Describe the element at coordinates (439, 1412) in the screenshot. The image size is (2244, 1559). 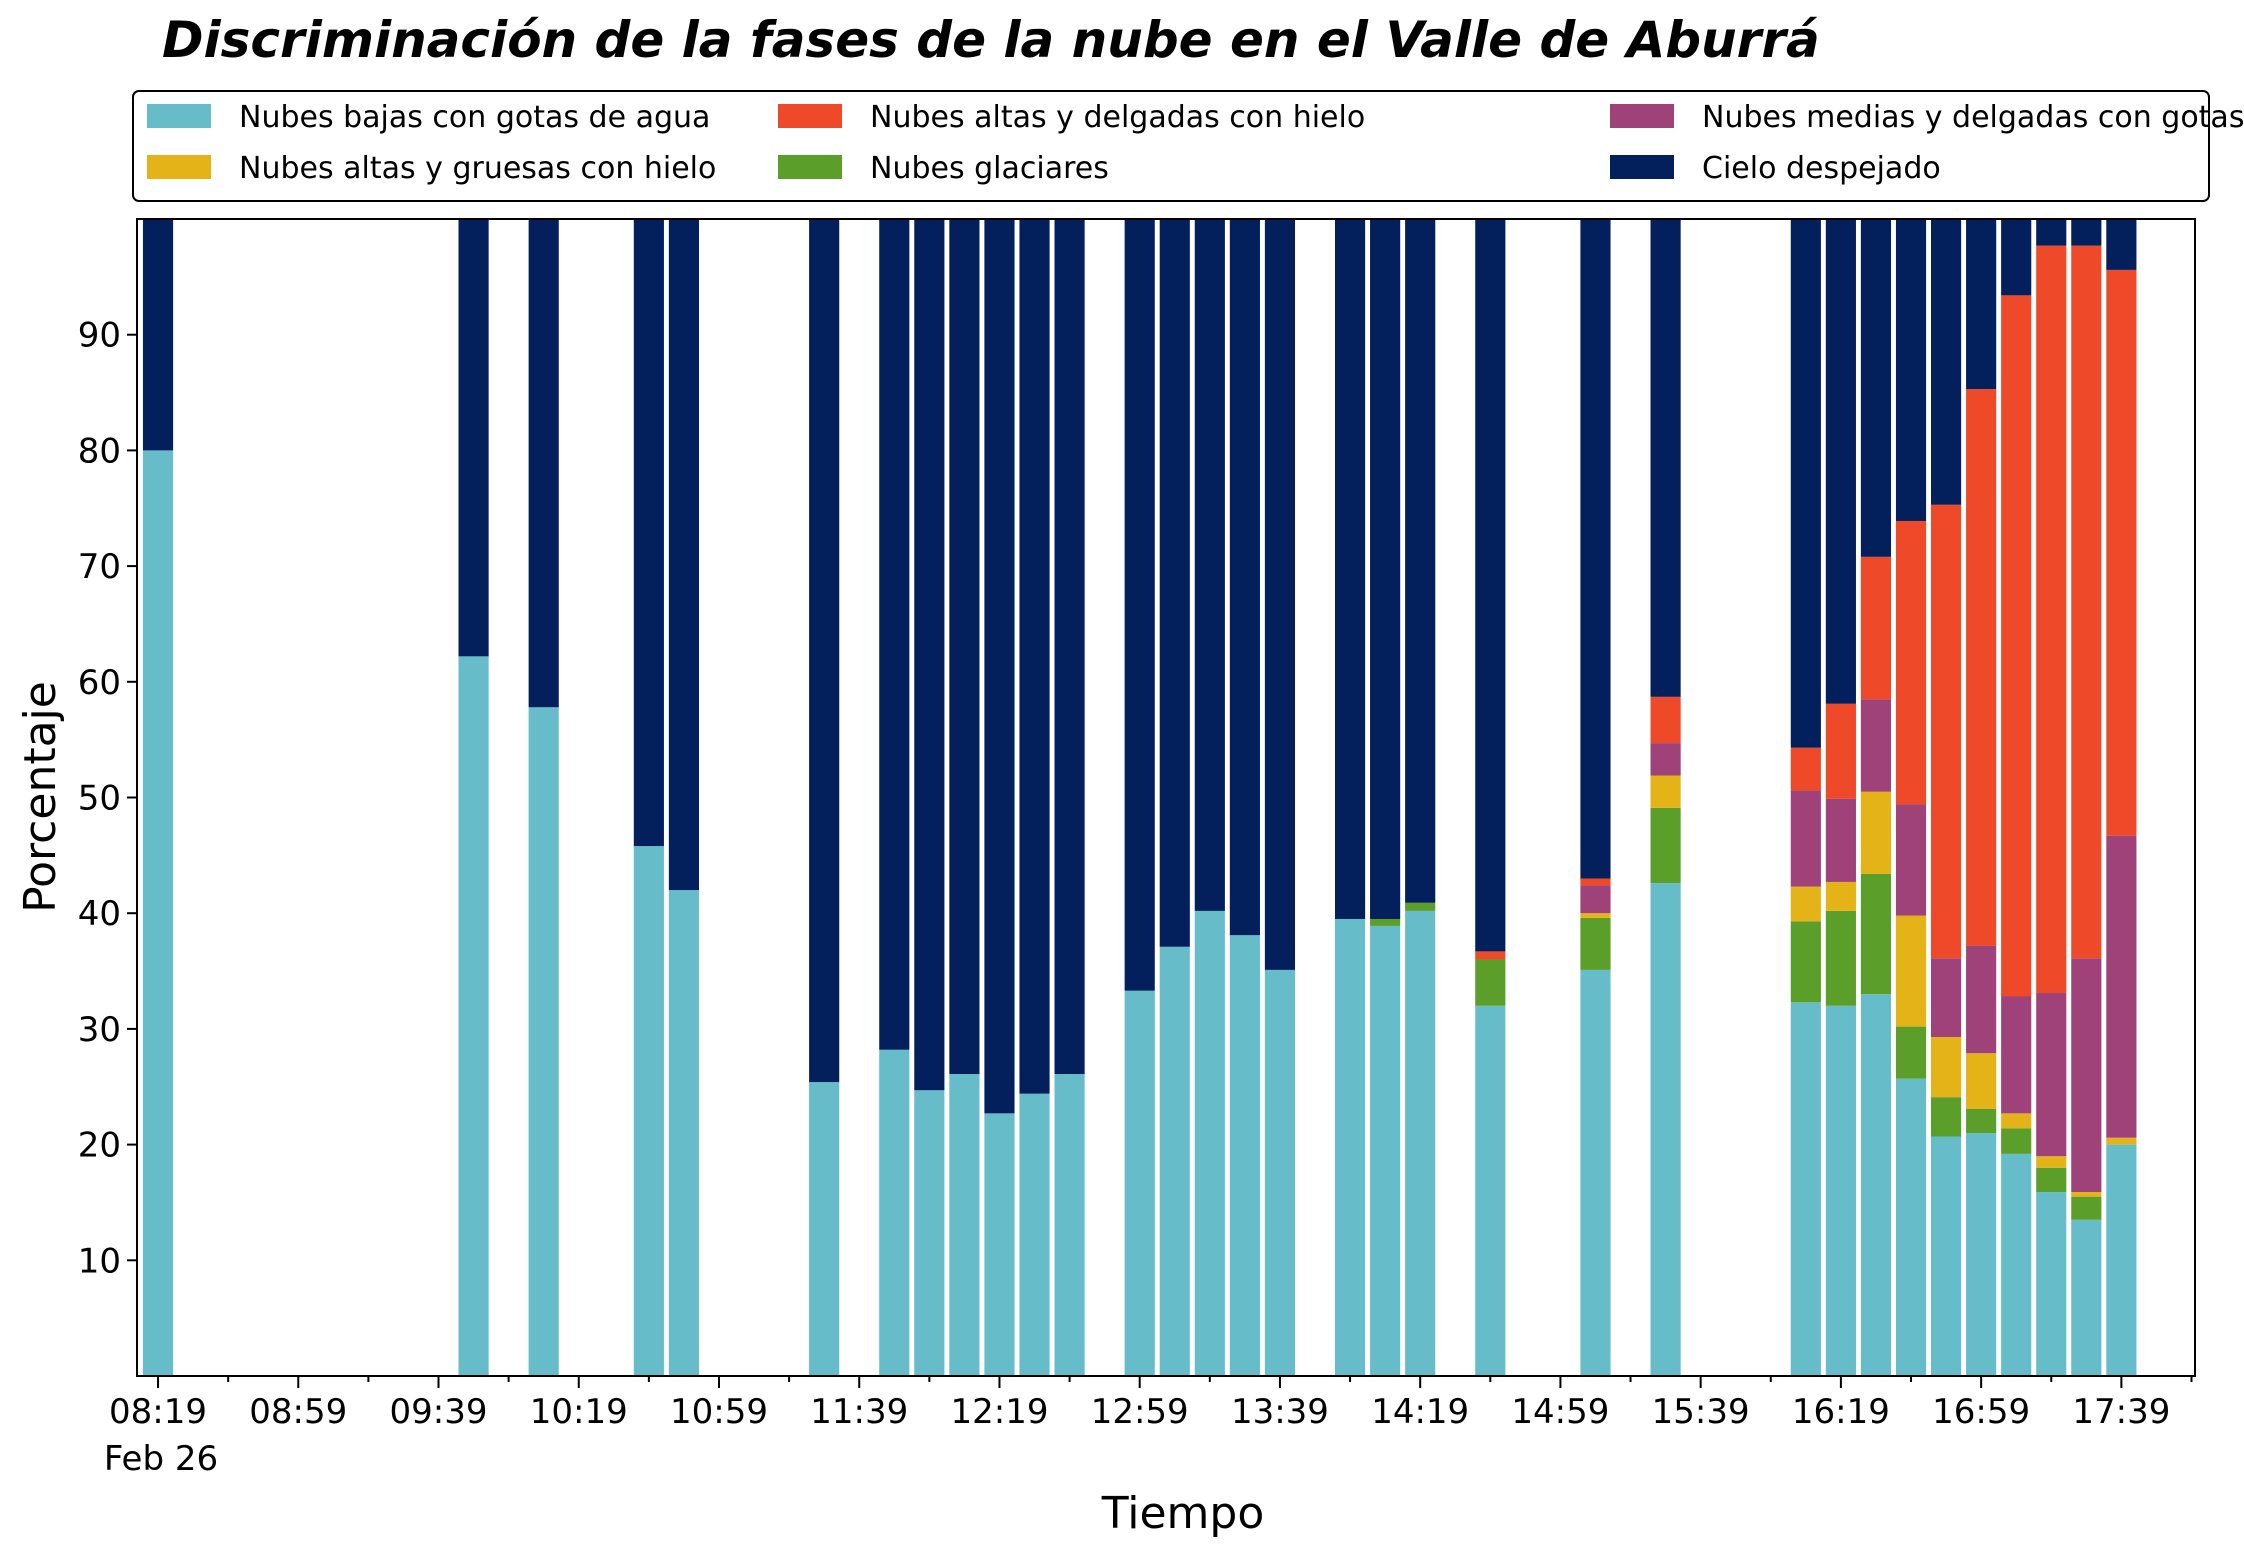
I see `x-tick-label: 09:39` at that location.